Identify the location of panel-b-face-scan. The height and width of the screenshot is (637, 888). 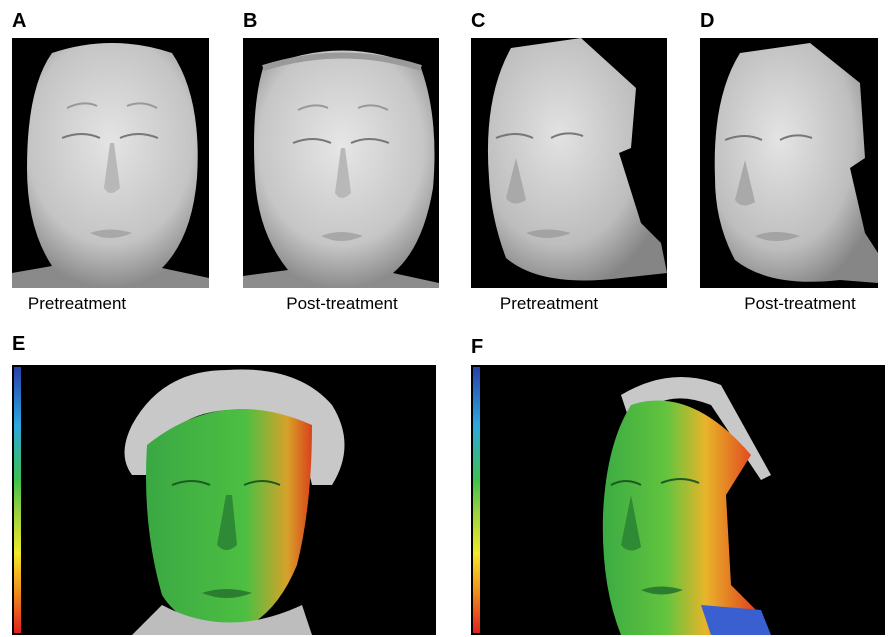
(341, 163).